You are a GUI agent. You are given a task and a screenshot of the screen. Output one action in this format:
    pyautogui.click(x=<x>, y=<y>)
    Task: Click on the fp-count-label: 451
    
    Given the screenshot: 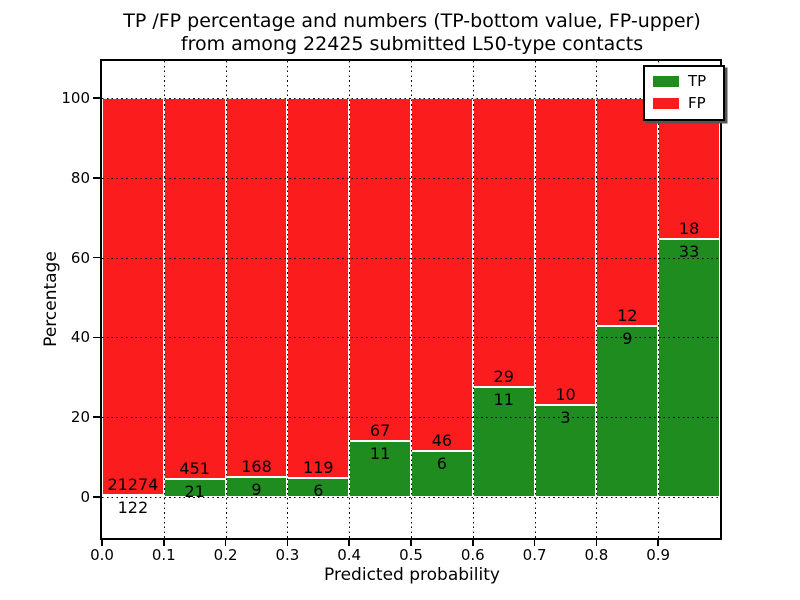 What is the action you would take?
    pyautogui.click(x=194, y=469)
    